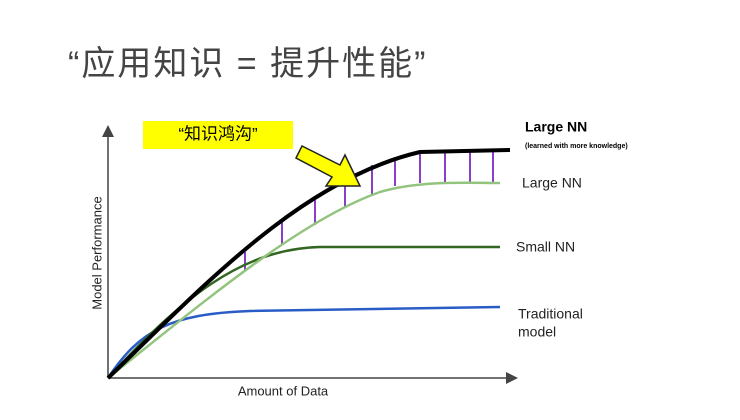 This screenshot has height=420, width=740. I want to click on curve-label: model, so click(537, 332).